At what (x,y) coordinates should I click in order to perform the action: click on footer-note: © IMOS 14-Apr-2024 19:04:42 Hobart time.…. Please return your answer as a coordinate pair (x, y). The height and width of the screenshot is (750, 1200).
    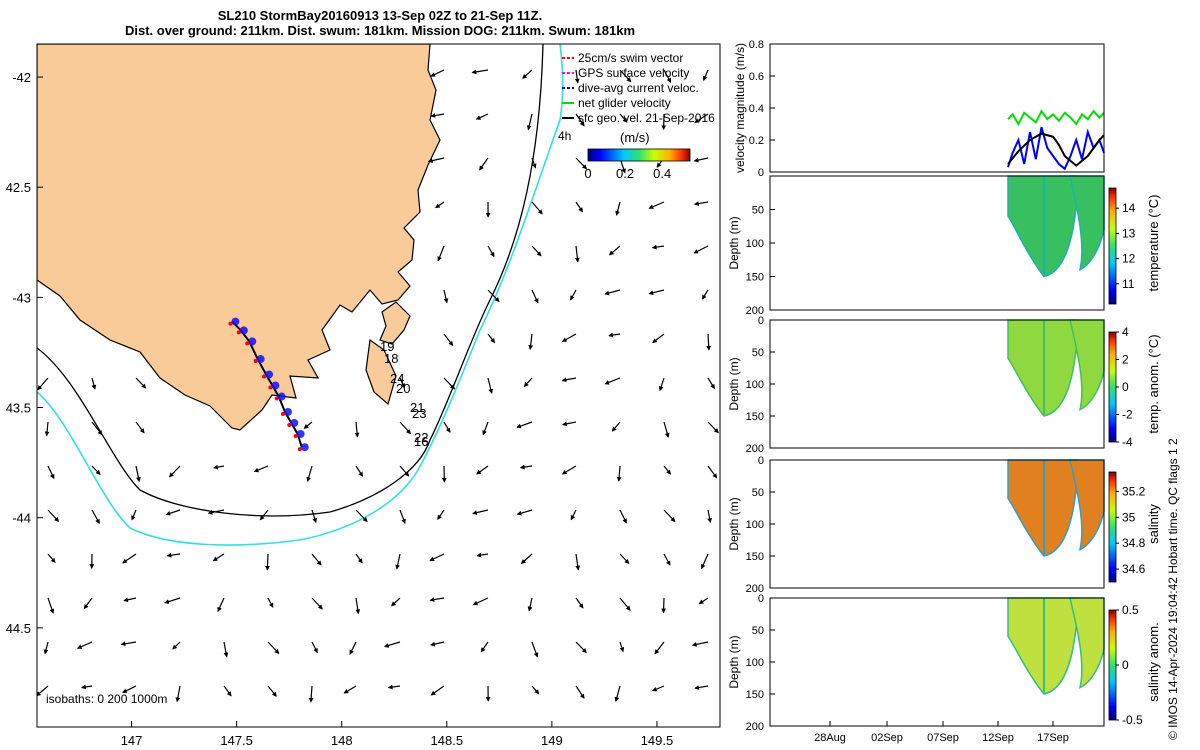
    Looking at the image, I should click on (1173, 589).